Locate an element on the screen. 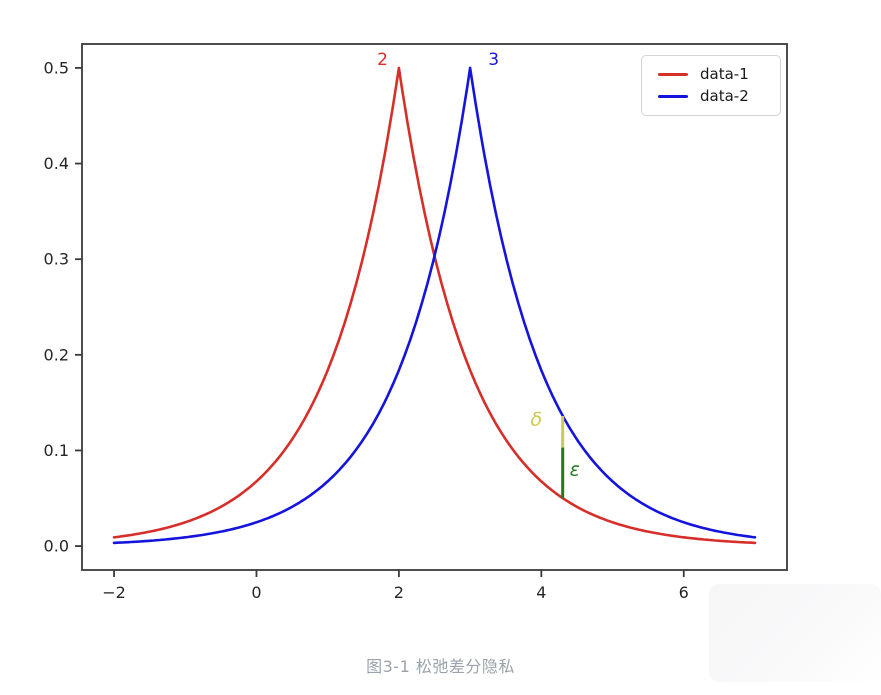  x-tick-label: 0 is located at coordinates (256, 592).